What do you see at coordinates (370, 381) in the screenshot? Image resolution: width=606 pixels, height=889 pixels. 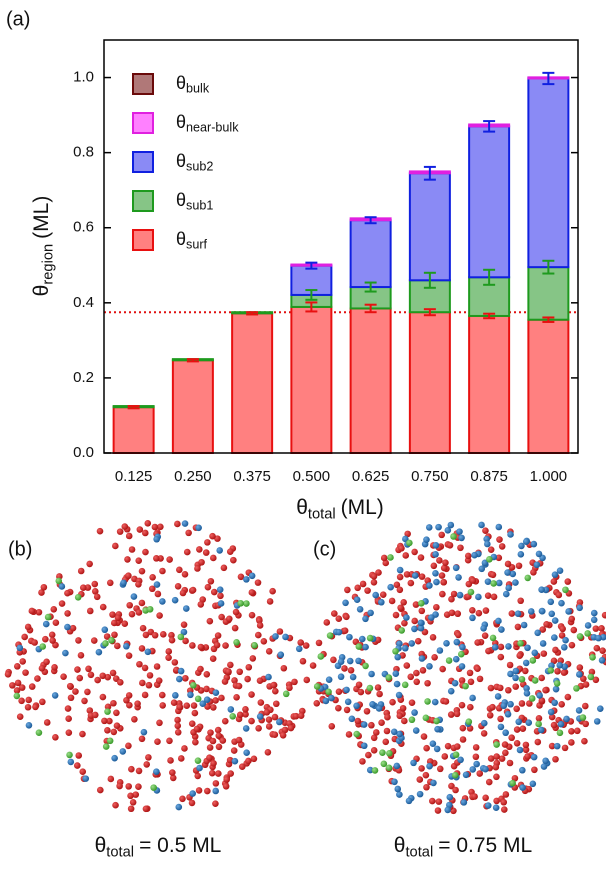 I see `bar-segment` at bounding box center [370, 381].